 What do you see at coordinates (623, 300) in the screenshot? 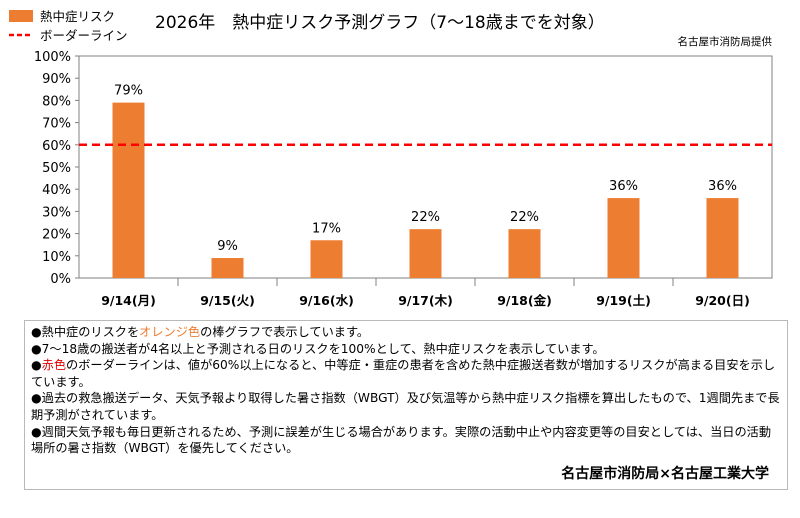
I see `x-tick-label: 9/19(土)` at bounding box center [623, 300].